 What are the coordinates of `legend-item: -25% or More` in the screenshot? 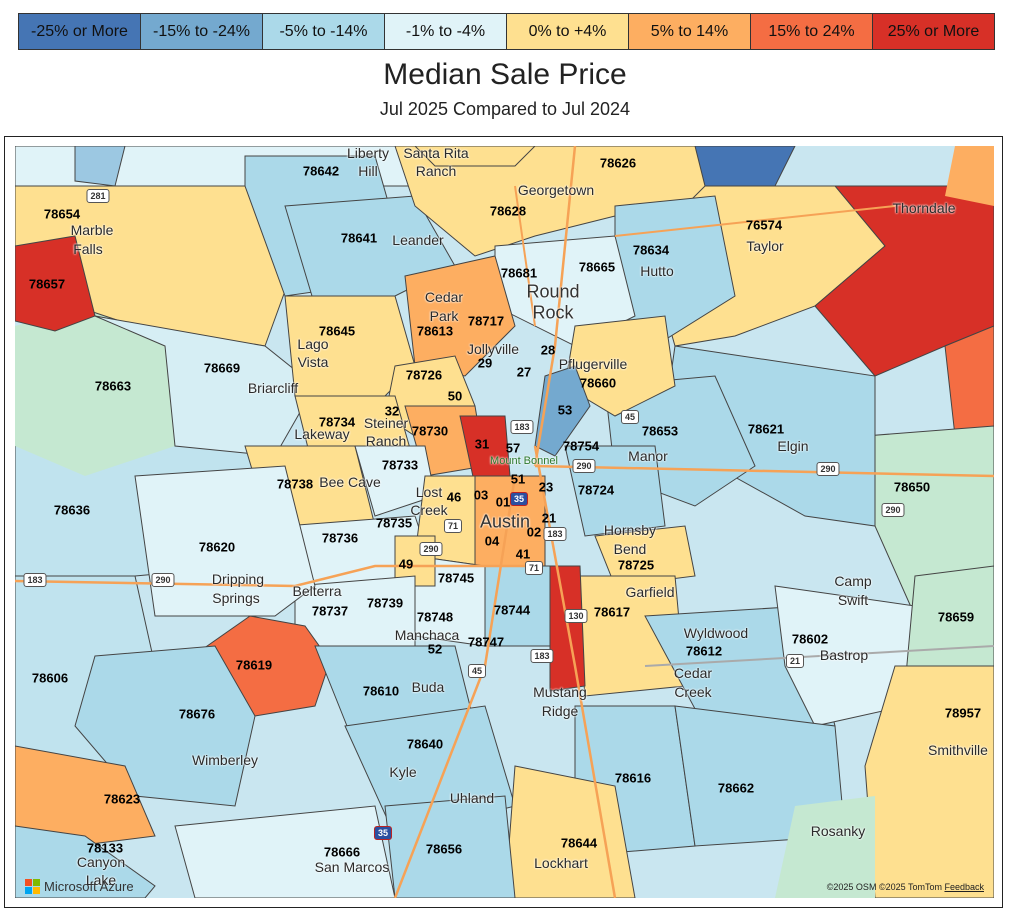 It's located at (80, 31).